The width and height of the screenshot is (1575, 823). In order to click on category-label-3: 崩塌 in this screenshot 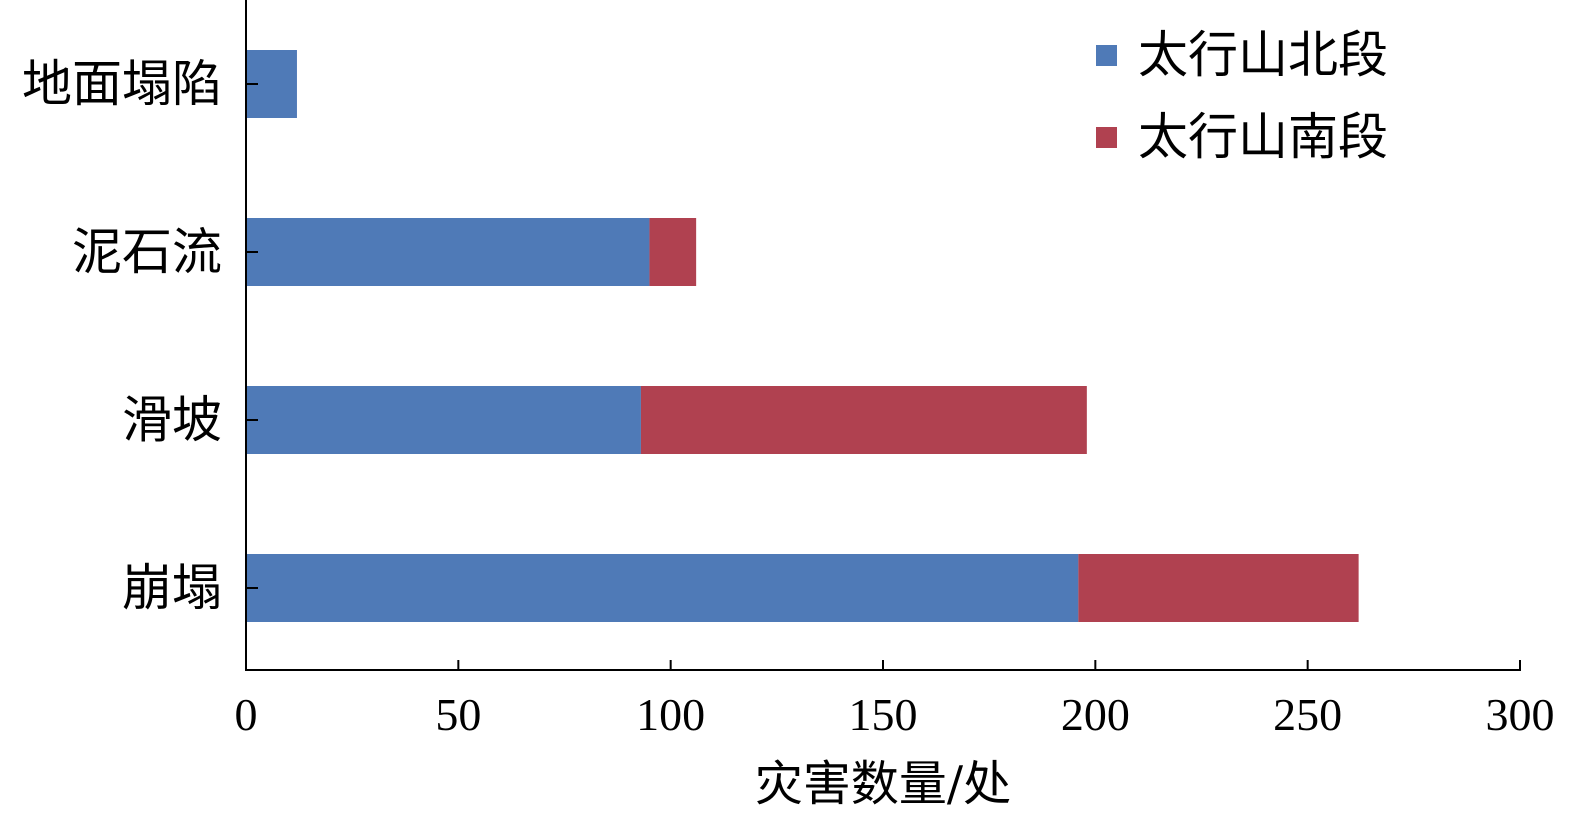, I will do `click(172, 588)`.